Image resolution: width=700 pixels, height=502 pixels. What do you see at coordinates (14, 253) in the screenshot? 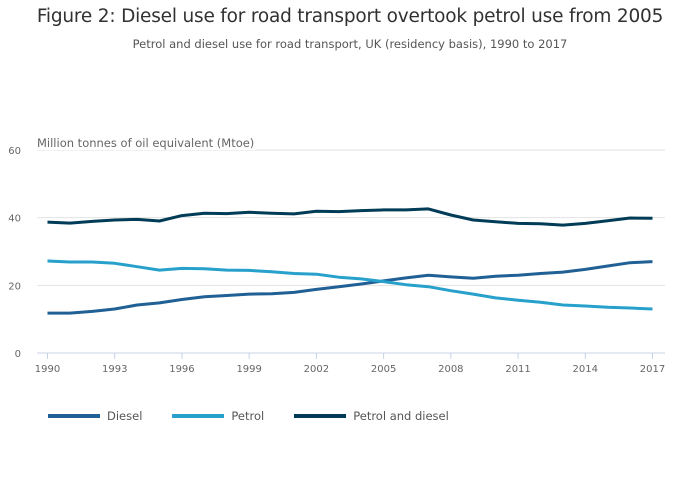
I see `y-axis: 0 20 40 60` at bounding box center [14, 253].